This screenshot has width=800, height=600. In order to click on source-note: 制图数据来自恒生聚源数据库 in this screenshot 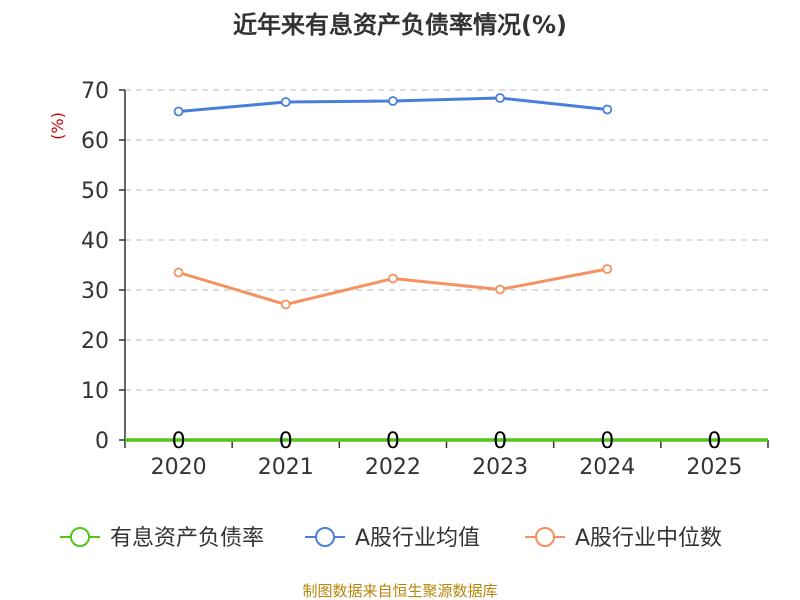, I will do `click(399, 591)`.